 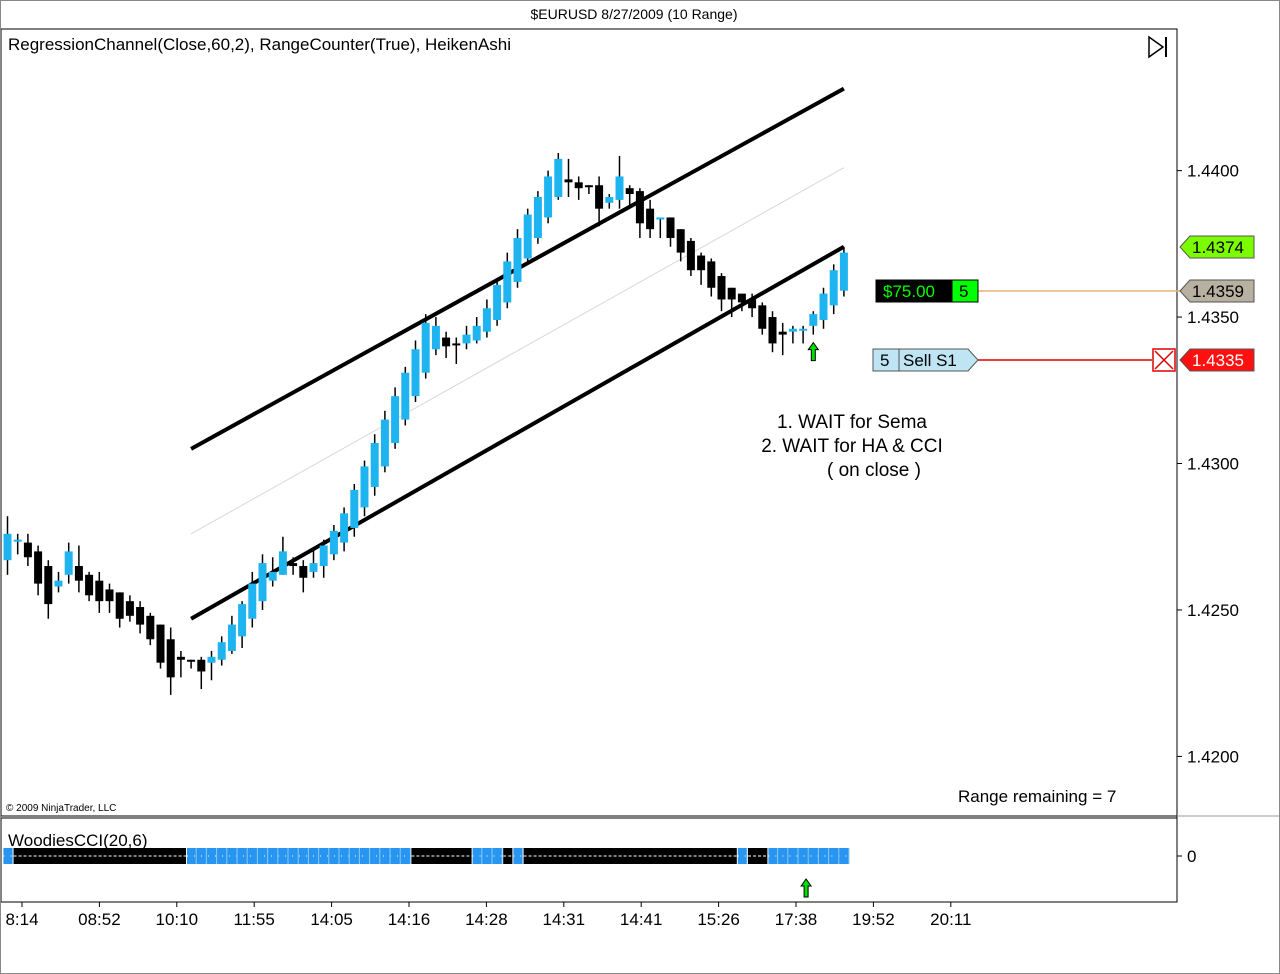 What do you see at coordinates (1157, 47) in the screenshot?
I see `skip-end-icon` at bounding box center [1157, 47].